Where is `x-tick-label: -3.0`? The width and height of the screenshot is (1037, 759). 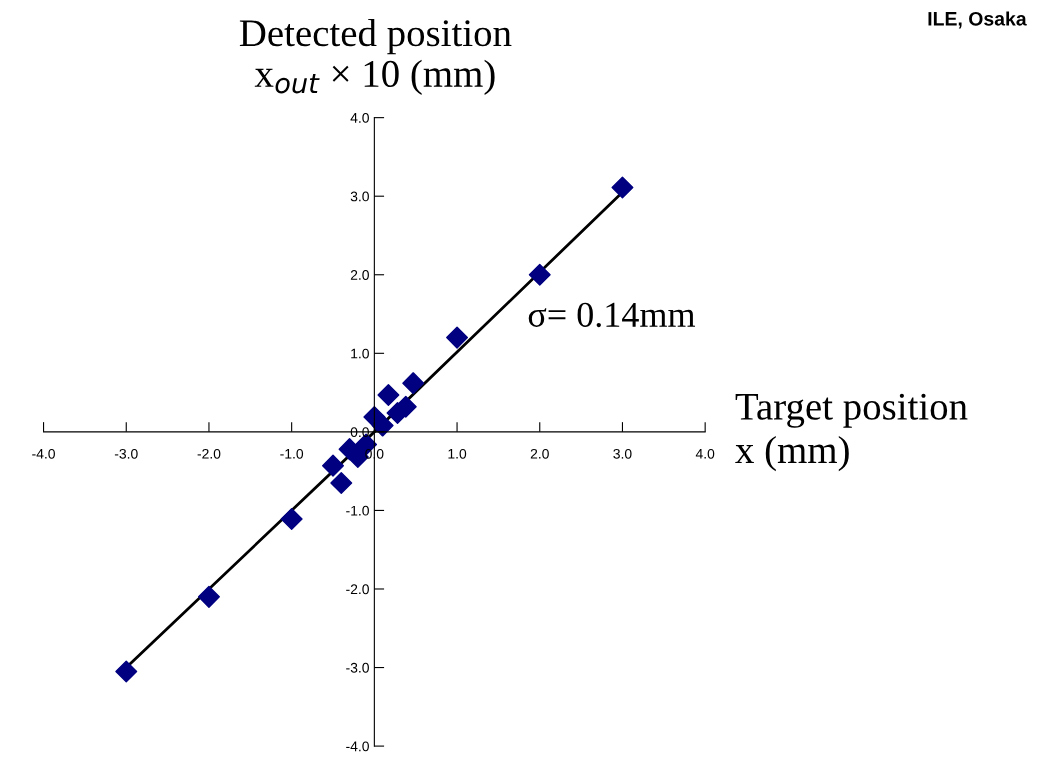 x-tick-label: -3.0 is located at coordinates (126, 453).